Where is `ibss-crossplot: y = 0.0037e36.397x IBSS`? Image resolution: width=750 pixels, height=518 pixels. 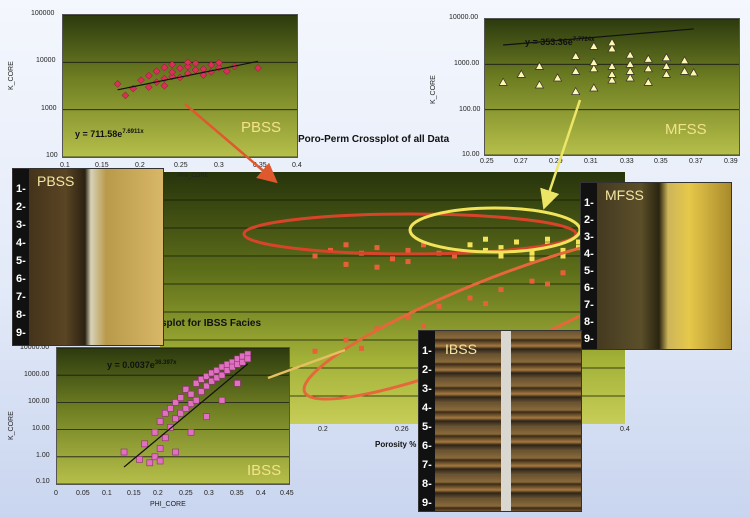
ibss-crossplot: y = 0.0037e36.397x IBSS is located at coordinates (173, 416).